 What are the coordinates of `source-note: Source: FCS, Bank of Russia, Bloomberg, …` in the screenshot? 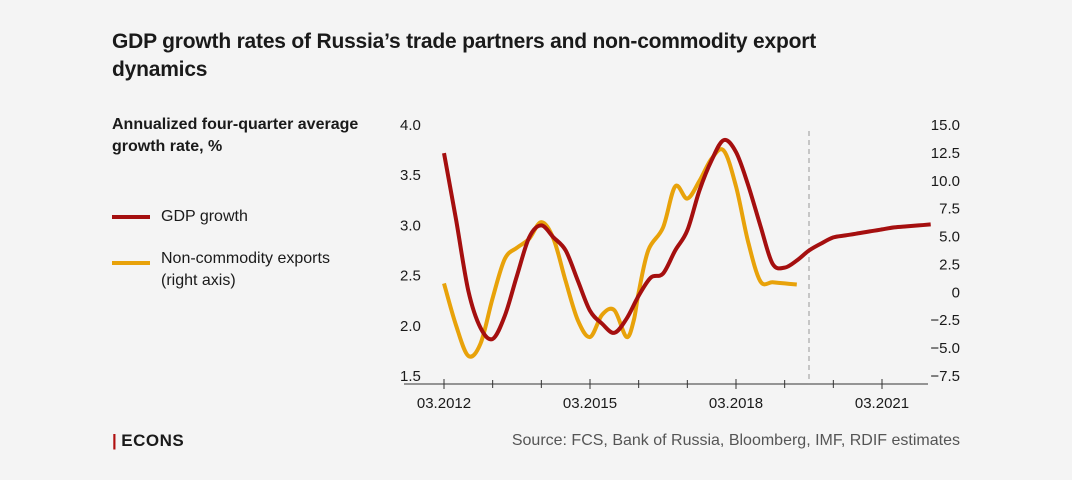 It's located at (735, 440).